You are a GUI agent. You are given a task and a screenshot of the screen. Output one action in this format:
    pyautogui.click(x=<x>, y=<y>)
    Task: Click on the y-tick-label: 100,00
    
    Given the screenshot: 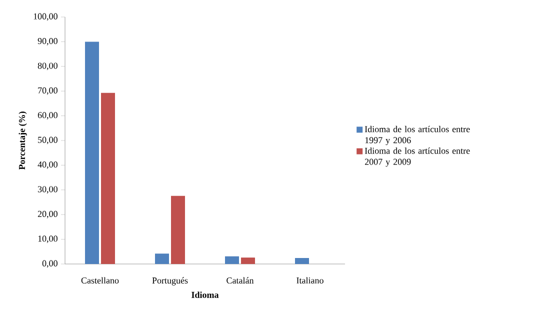 What is the action you would take?
    pyautogui.click(x=46, y=17)
    